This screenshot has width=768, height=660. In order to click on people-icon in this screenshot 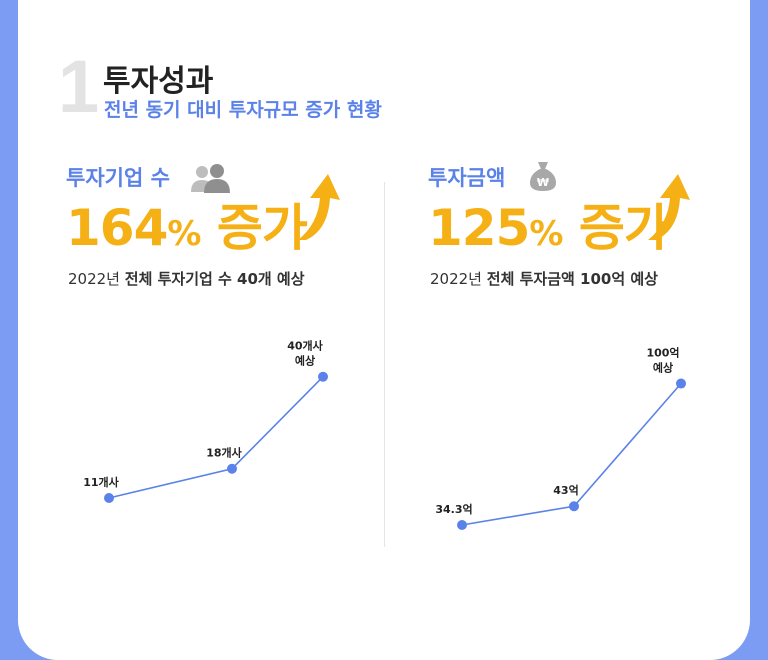, I will do `click(210, 178)`.